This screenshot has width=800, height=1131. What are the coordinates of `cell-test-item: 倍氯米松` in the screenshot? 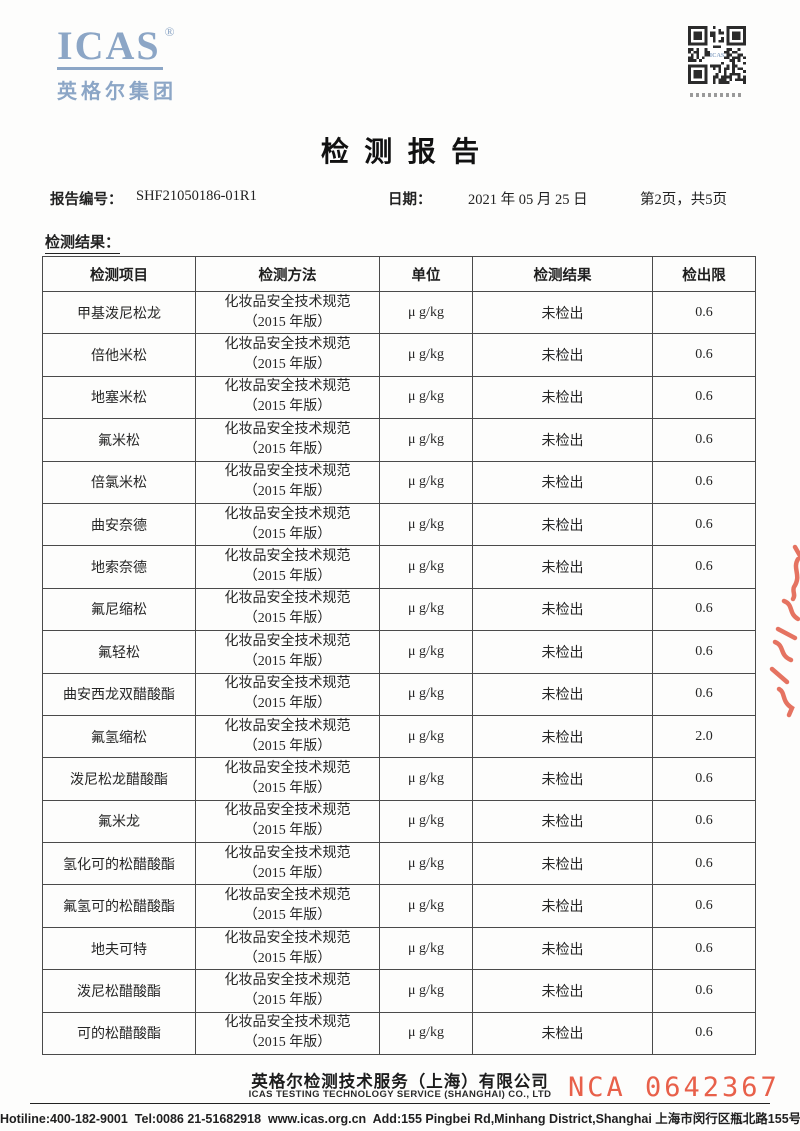 It's located at (119, 482).